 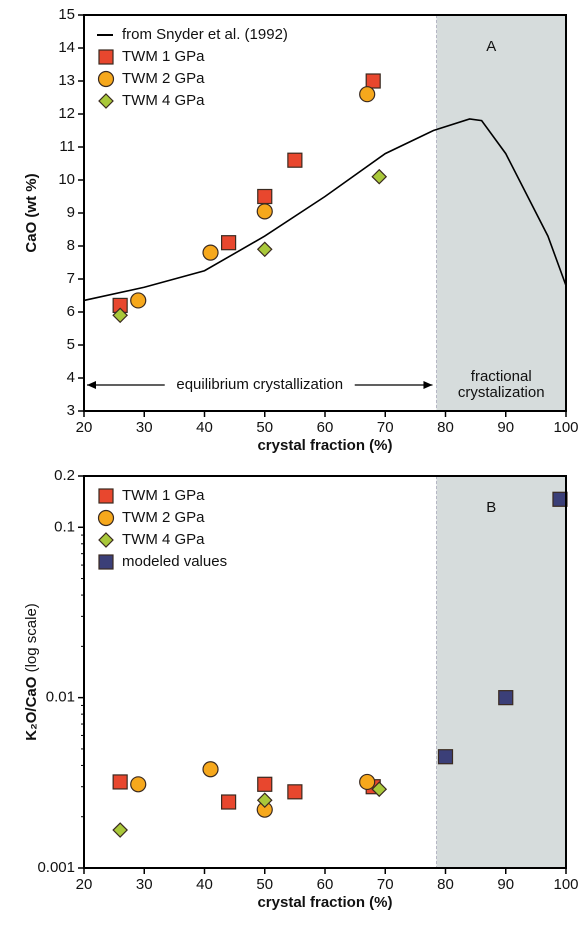 What do you see at coordinates (71, 278) in the screenshot?
I see `y-tick-label: 7` at bounding box center [71, 278].